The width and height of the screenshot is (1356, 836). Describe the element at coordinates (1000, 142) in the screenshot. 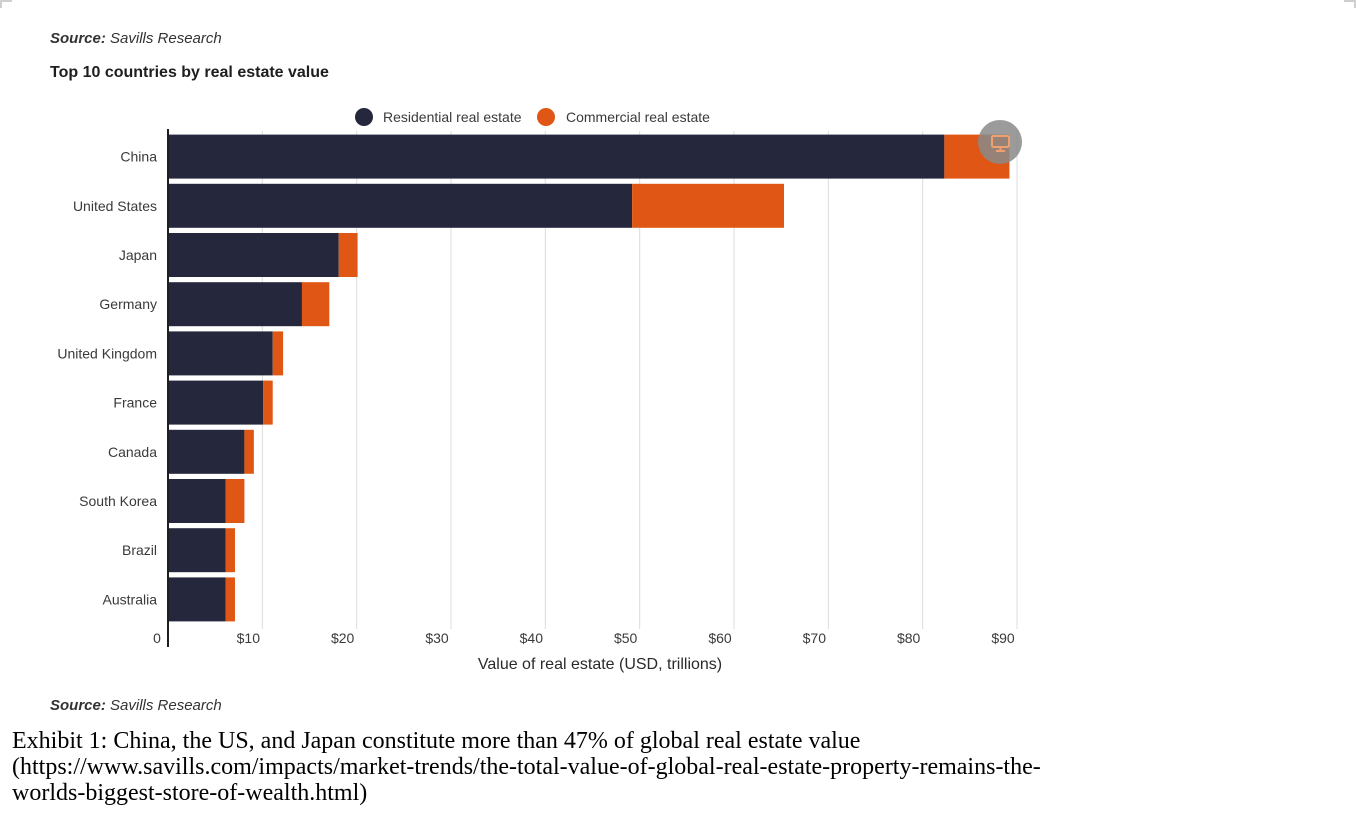

I see `monitor-icon` at that location.